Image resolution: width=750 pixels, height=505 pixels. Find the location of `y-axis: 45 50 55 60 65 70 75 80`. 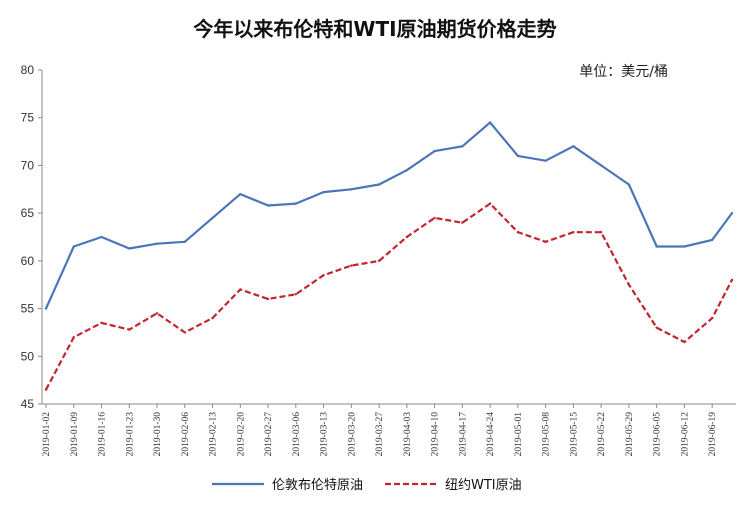

y-axis: 45 50 55 60 65 70 75 80 is located at coordinates (32, 237).